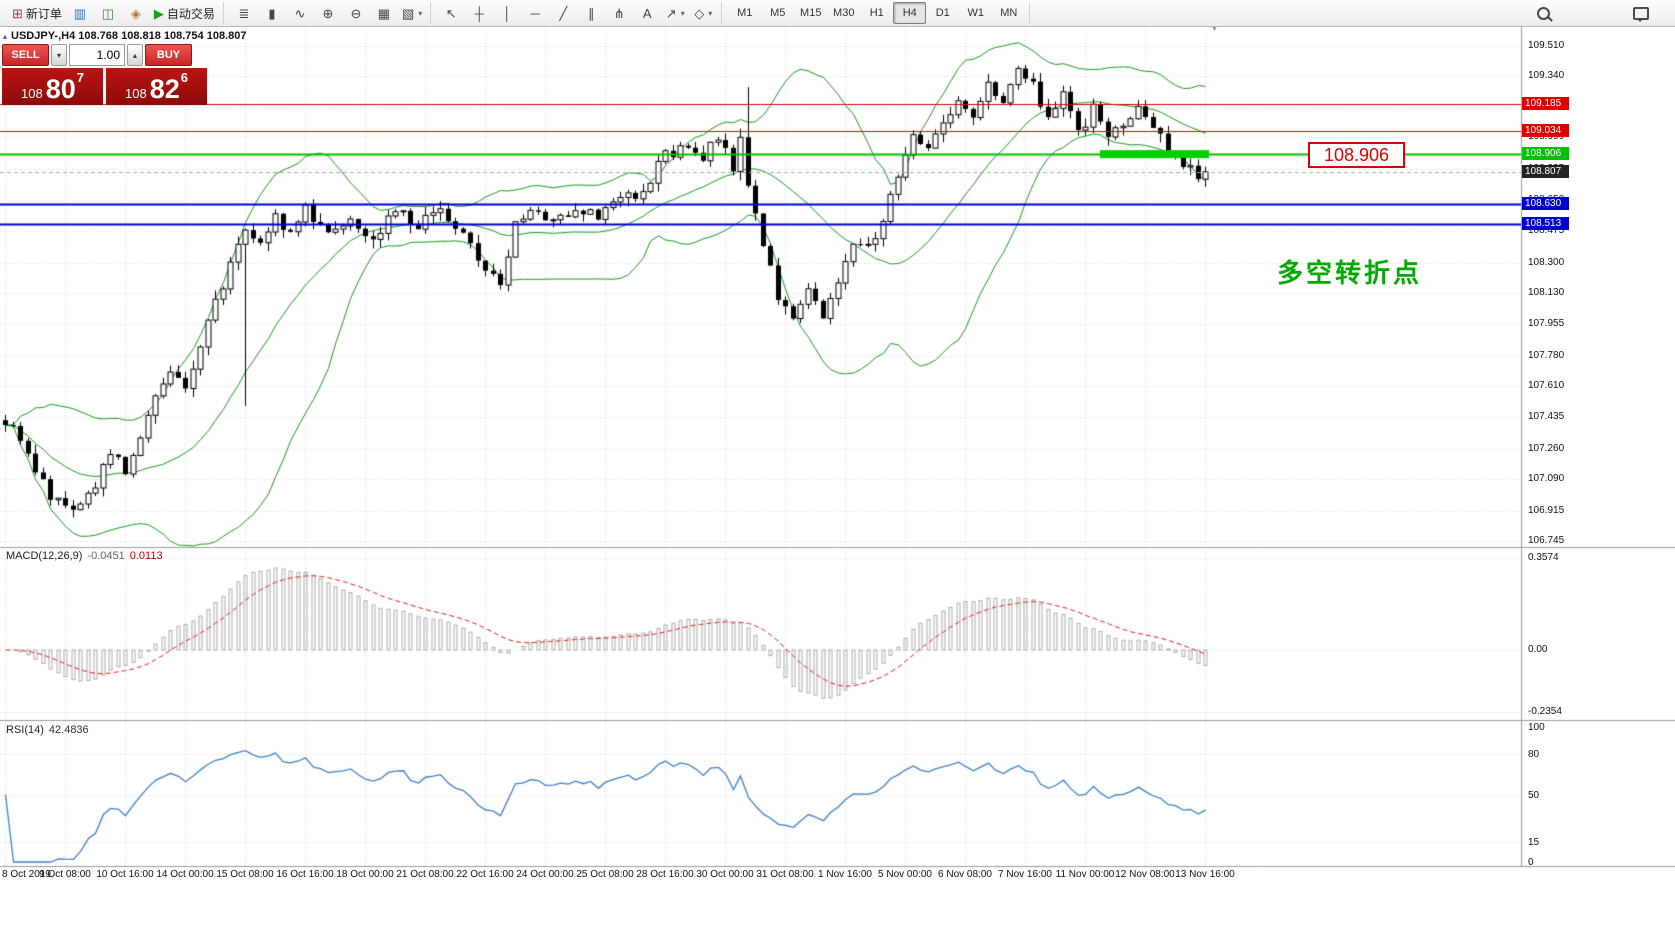 The width and height of the screenshot is (1675, 949). Describe the element at coordinates (671, 13) in the screenshot. I see `arrows-icon: ↗` at that location.